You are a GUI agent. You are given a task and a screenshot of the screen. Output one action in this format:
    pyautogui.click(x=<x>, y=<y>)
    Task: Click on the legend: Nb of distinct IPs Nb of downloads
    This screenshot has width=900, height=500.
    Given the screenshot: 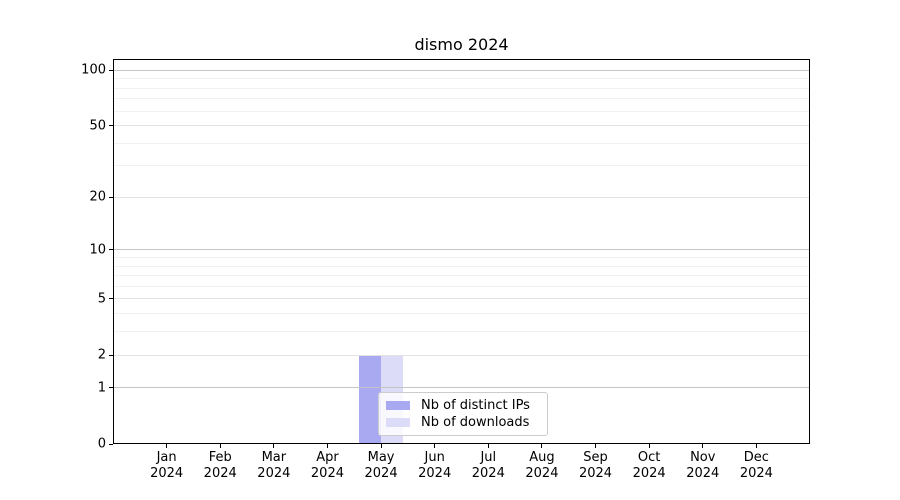 What is the action you would take?
    pyautogui.click(x=463, y=414)
    